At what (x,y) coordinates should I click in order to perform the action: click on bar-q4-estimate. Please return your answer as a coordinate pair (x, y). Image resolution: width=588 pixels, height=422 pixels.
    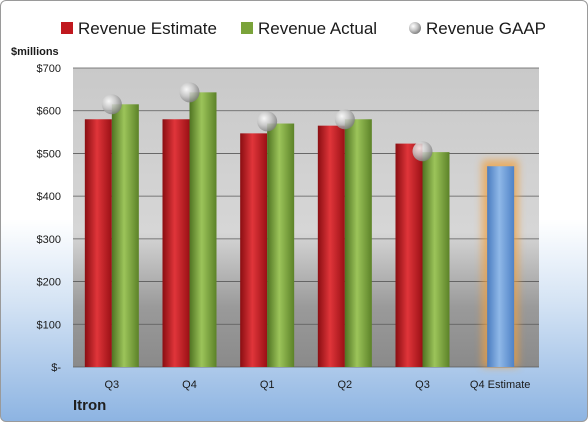
    Looking at the image, I should click on (501, 266).